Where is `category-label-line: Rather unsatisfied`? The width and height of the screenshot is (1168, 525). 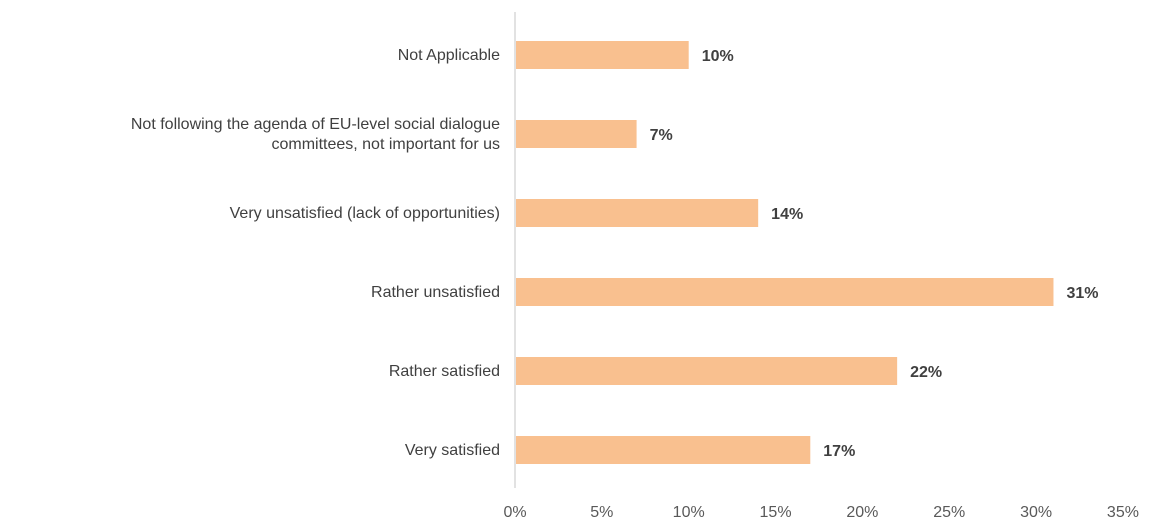 category-label-line: Rather unsatisfied is located at coordinates (435, 292).